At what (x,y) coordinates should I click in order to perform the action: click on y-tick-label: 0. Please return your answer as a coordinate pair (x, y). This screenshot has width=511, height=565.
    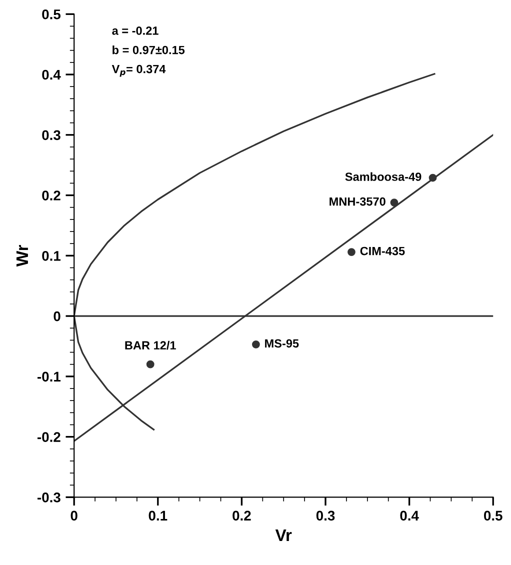
    Looking at the image, I should click on (57, 316).